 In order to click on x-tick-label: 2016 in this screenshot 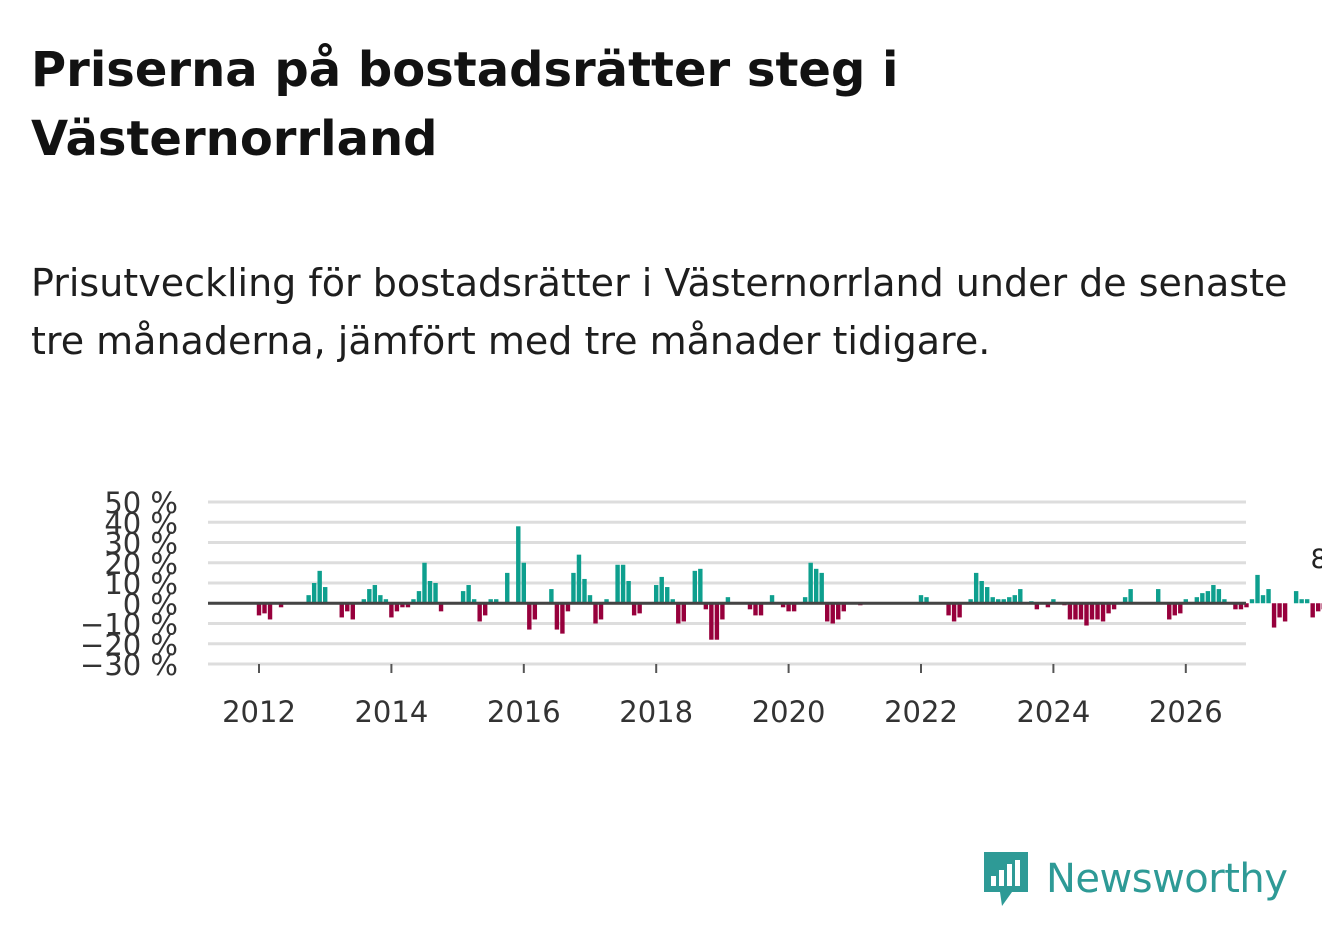, I will do `click(524, 712)`.